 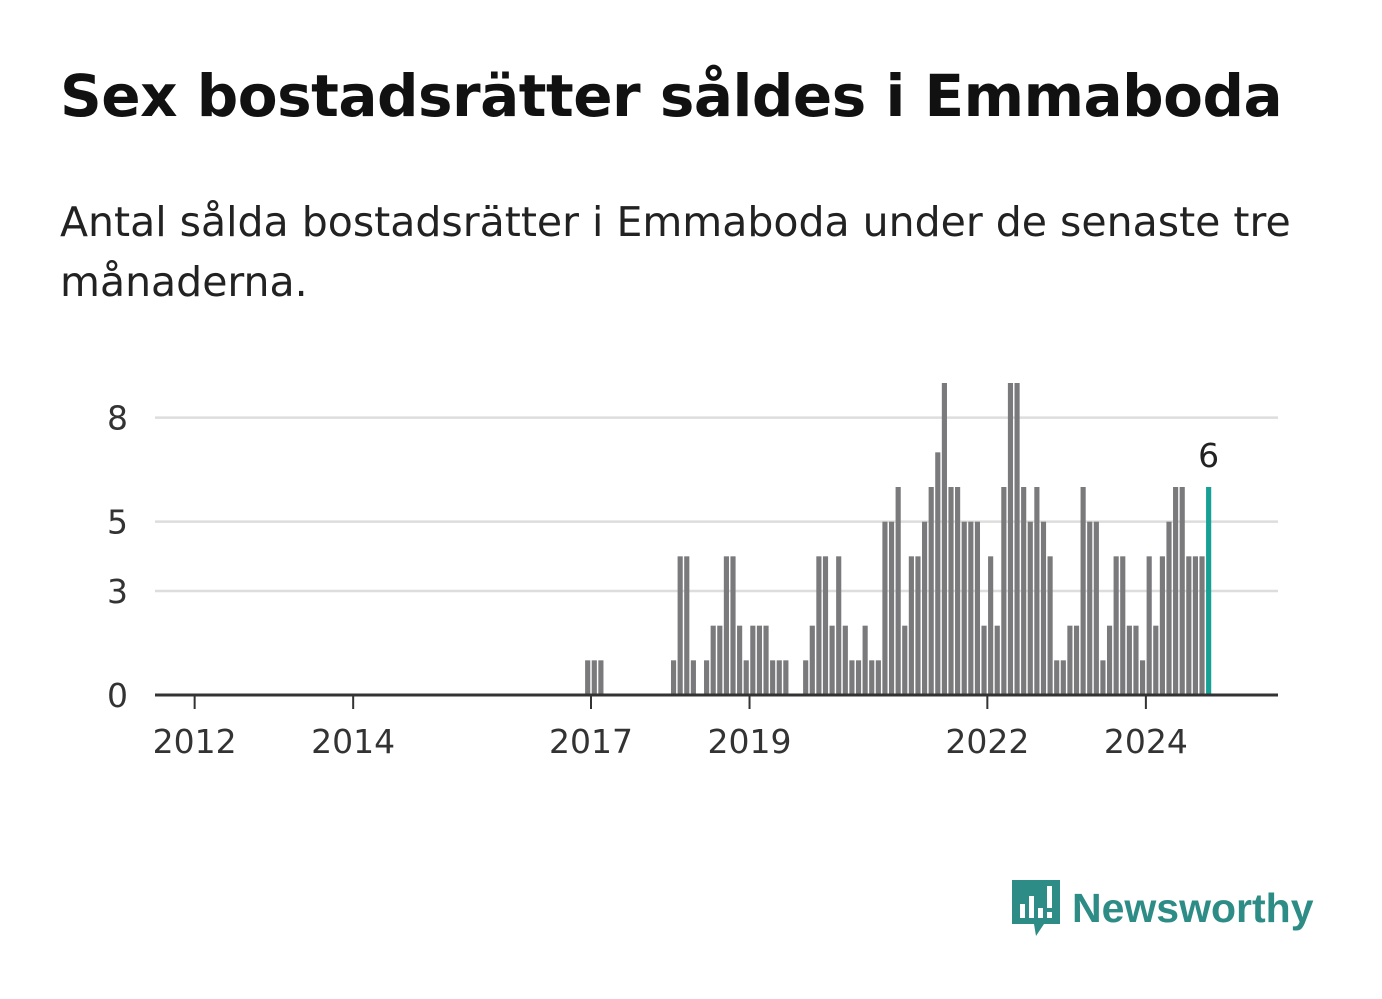 What do you see at coordinates (671, 96) in the screenshot?
I see `chart-title: Sex bostadsrätter såldes i Emmaboda` at bounding box center [671, 96].